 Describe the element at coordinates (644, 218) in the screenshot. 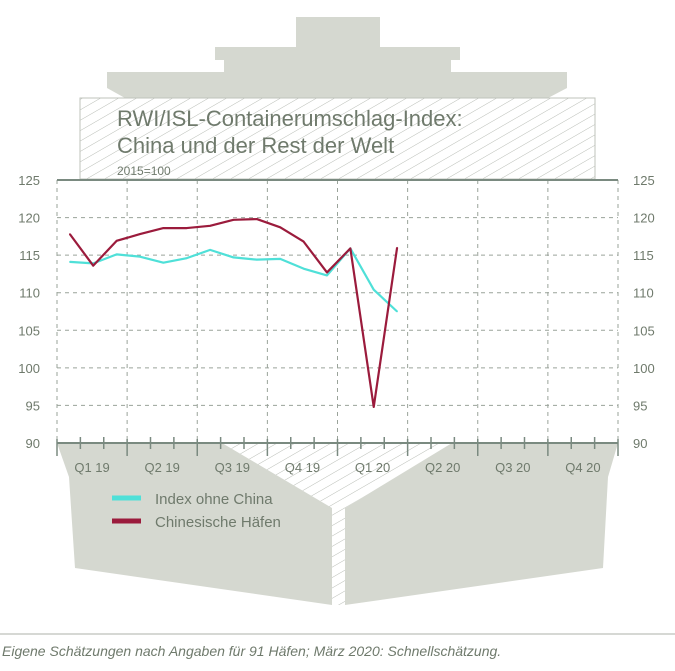

I see `y-tick-label-right: 120` at that location.